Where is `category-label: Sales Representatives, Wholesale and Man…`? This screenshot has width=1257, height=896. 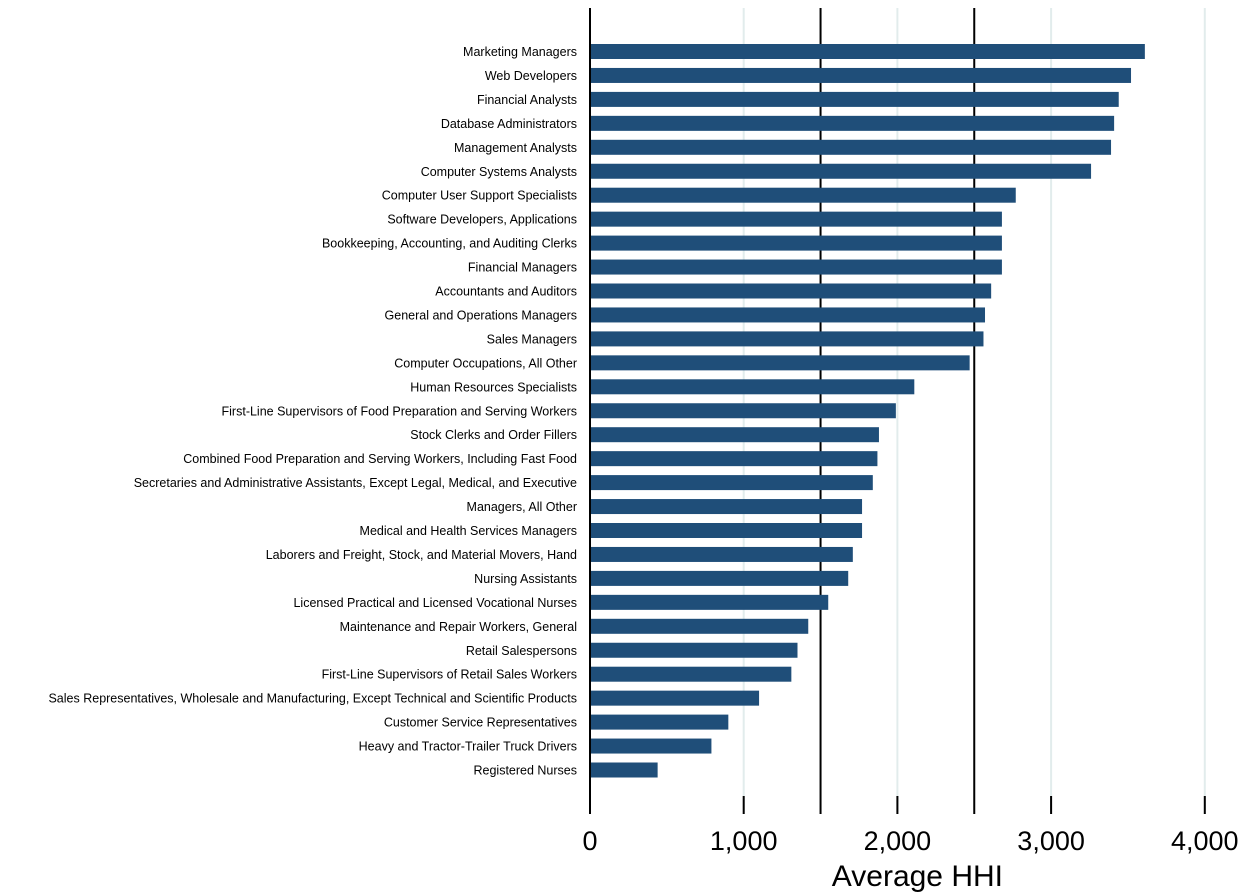
category-label: Sales Representatives, Wholesale and Man… is located at coordinates (312, 699).